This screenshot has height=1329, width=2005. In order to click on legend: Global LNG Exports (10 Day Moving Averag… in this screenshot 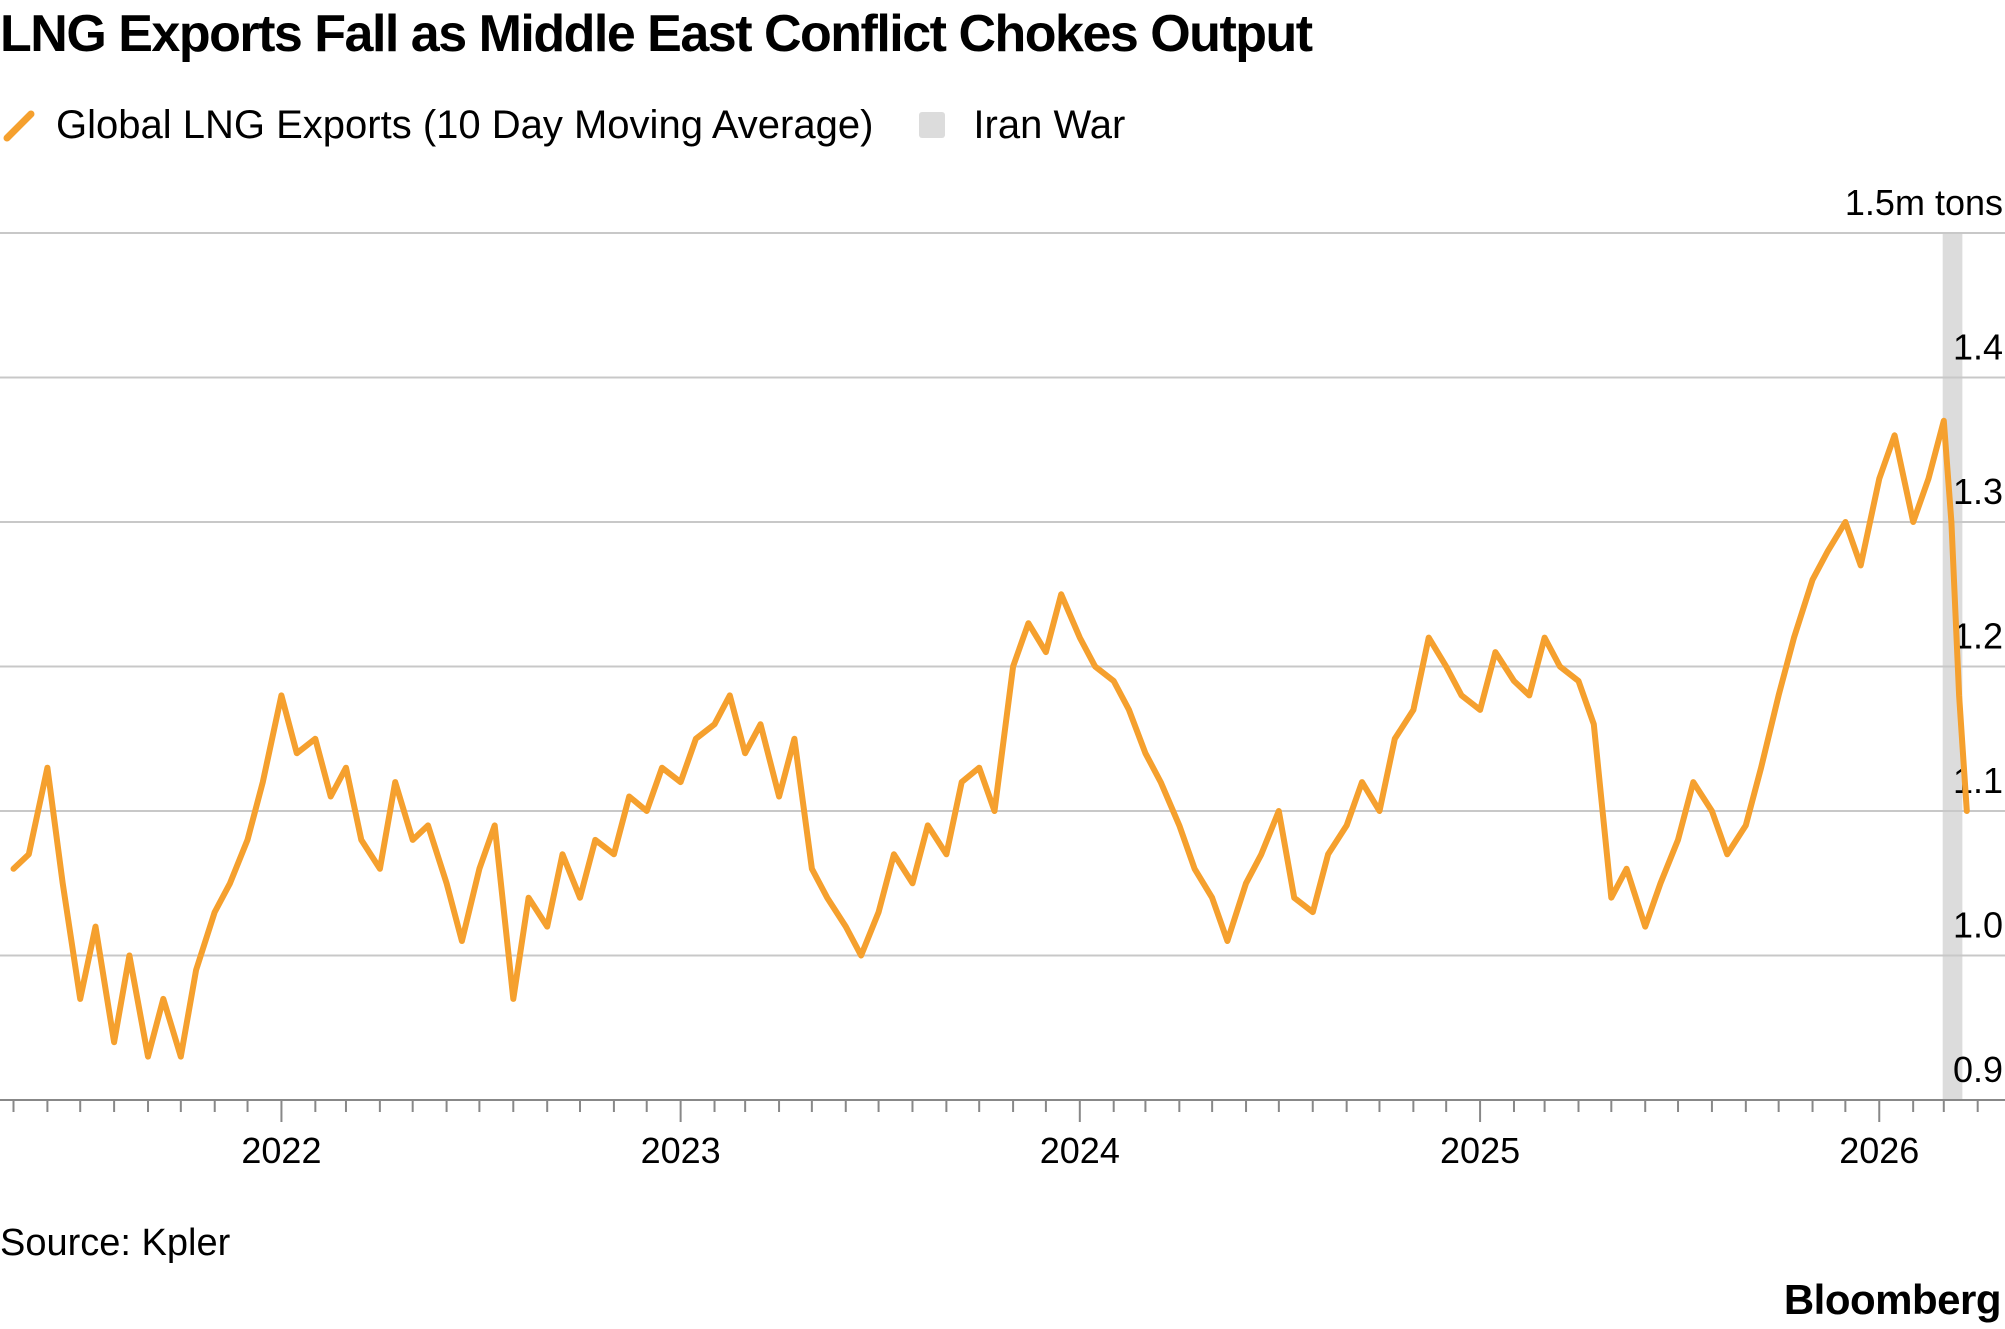, I will do `click(562, 125)`.